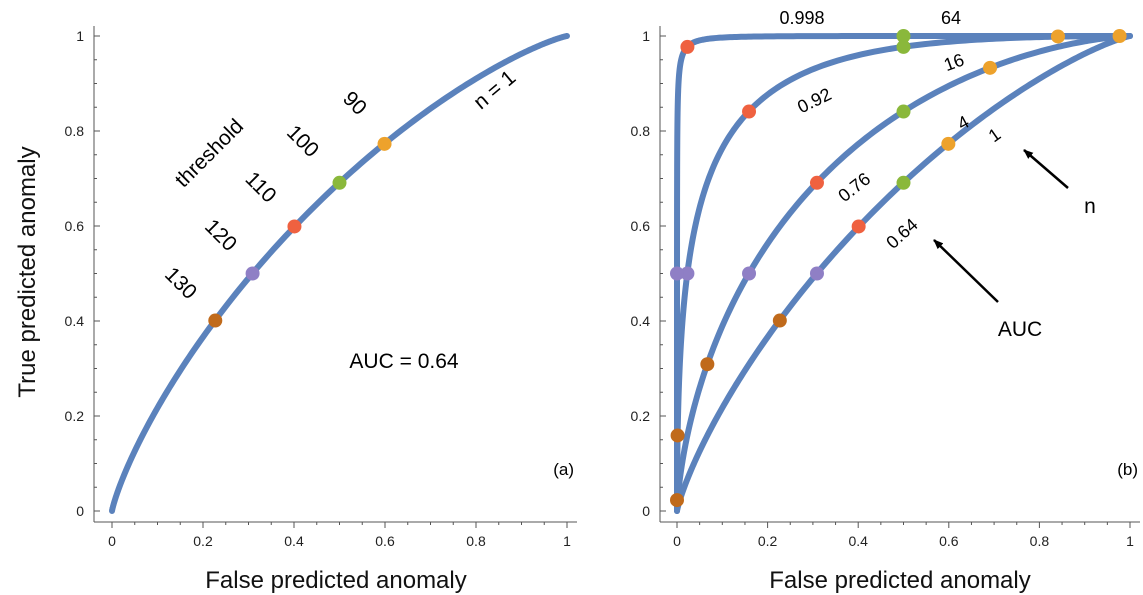 The height and width of the screenshot is (595, 1143). What do you see at coordinates (403, 361) in the screenshot?
I see `auc-label-a: AUC = 0.64` at bounding box center [403, 361].